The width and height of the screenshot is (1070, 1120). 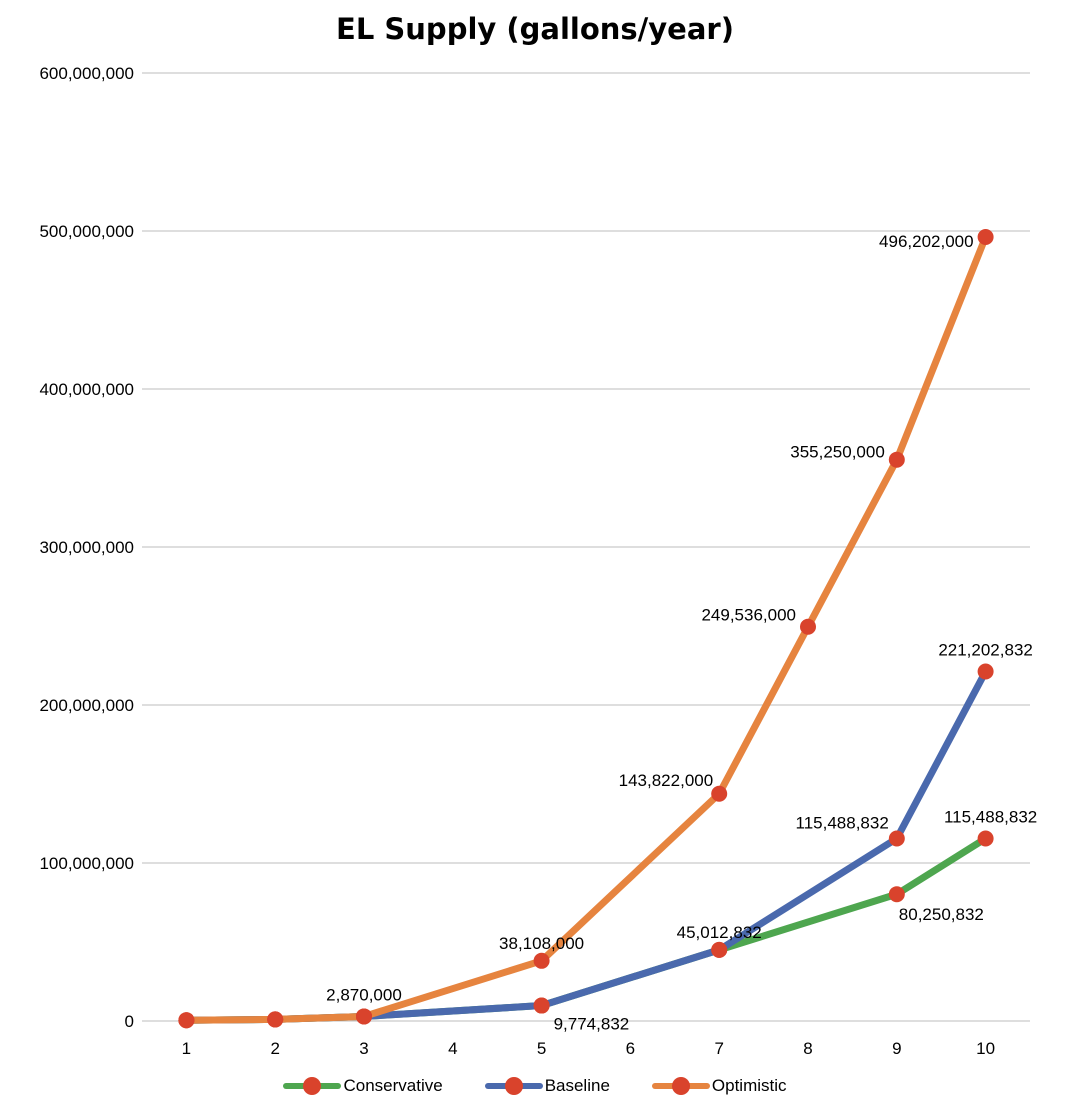 I want to click on data-label-optimistic: 2,870,000, so click(x=364, y=994).